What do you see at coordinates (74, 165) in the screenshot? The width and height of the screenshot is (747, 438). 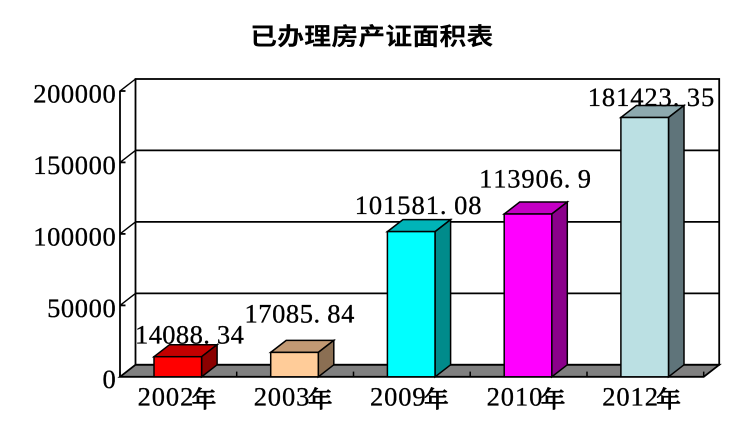 I see `svg-text: 150000` at bounding box center [74, 165].